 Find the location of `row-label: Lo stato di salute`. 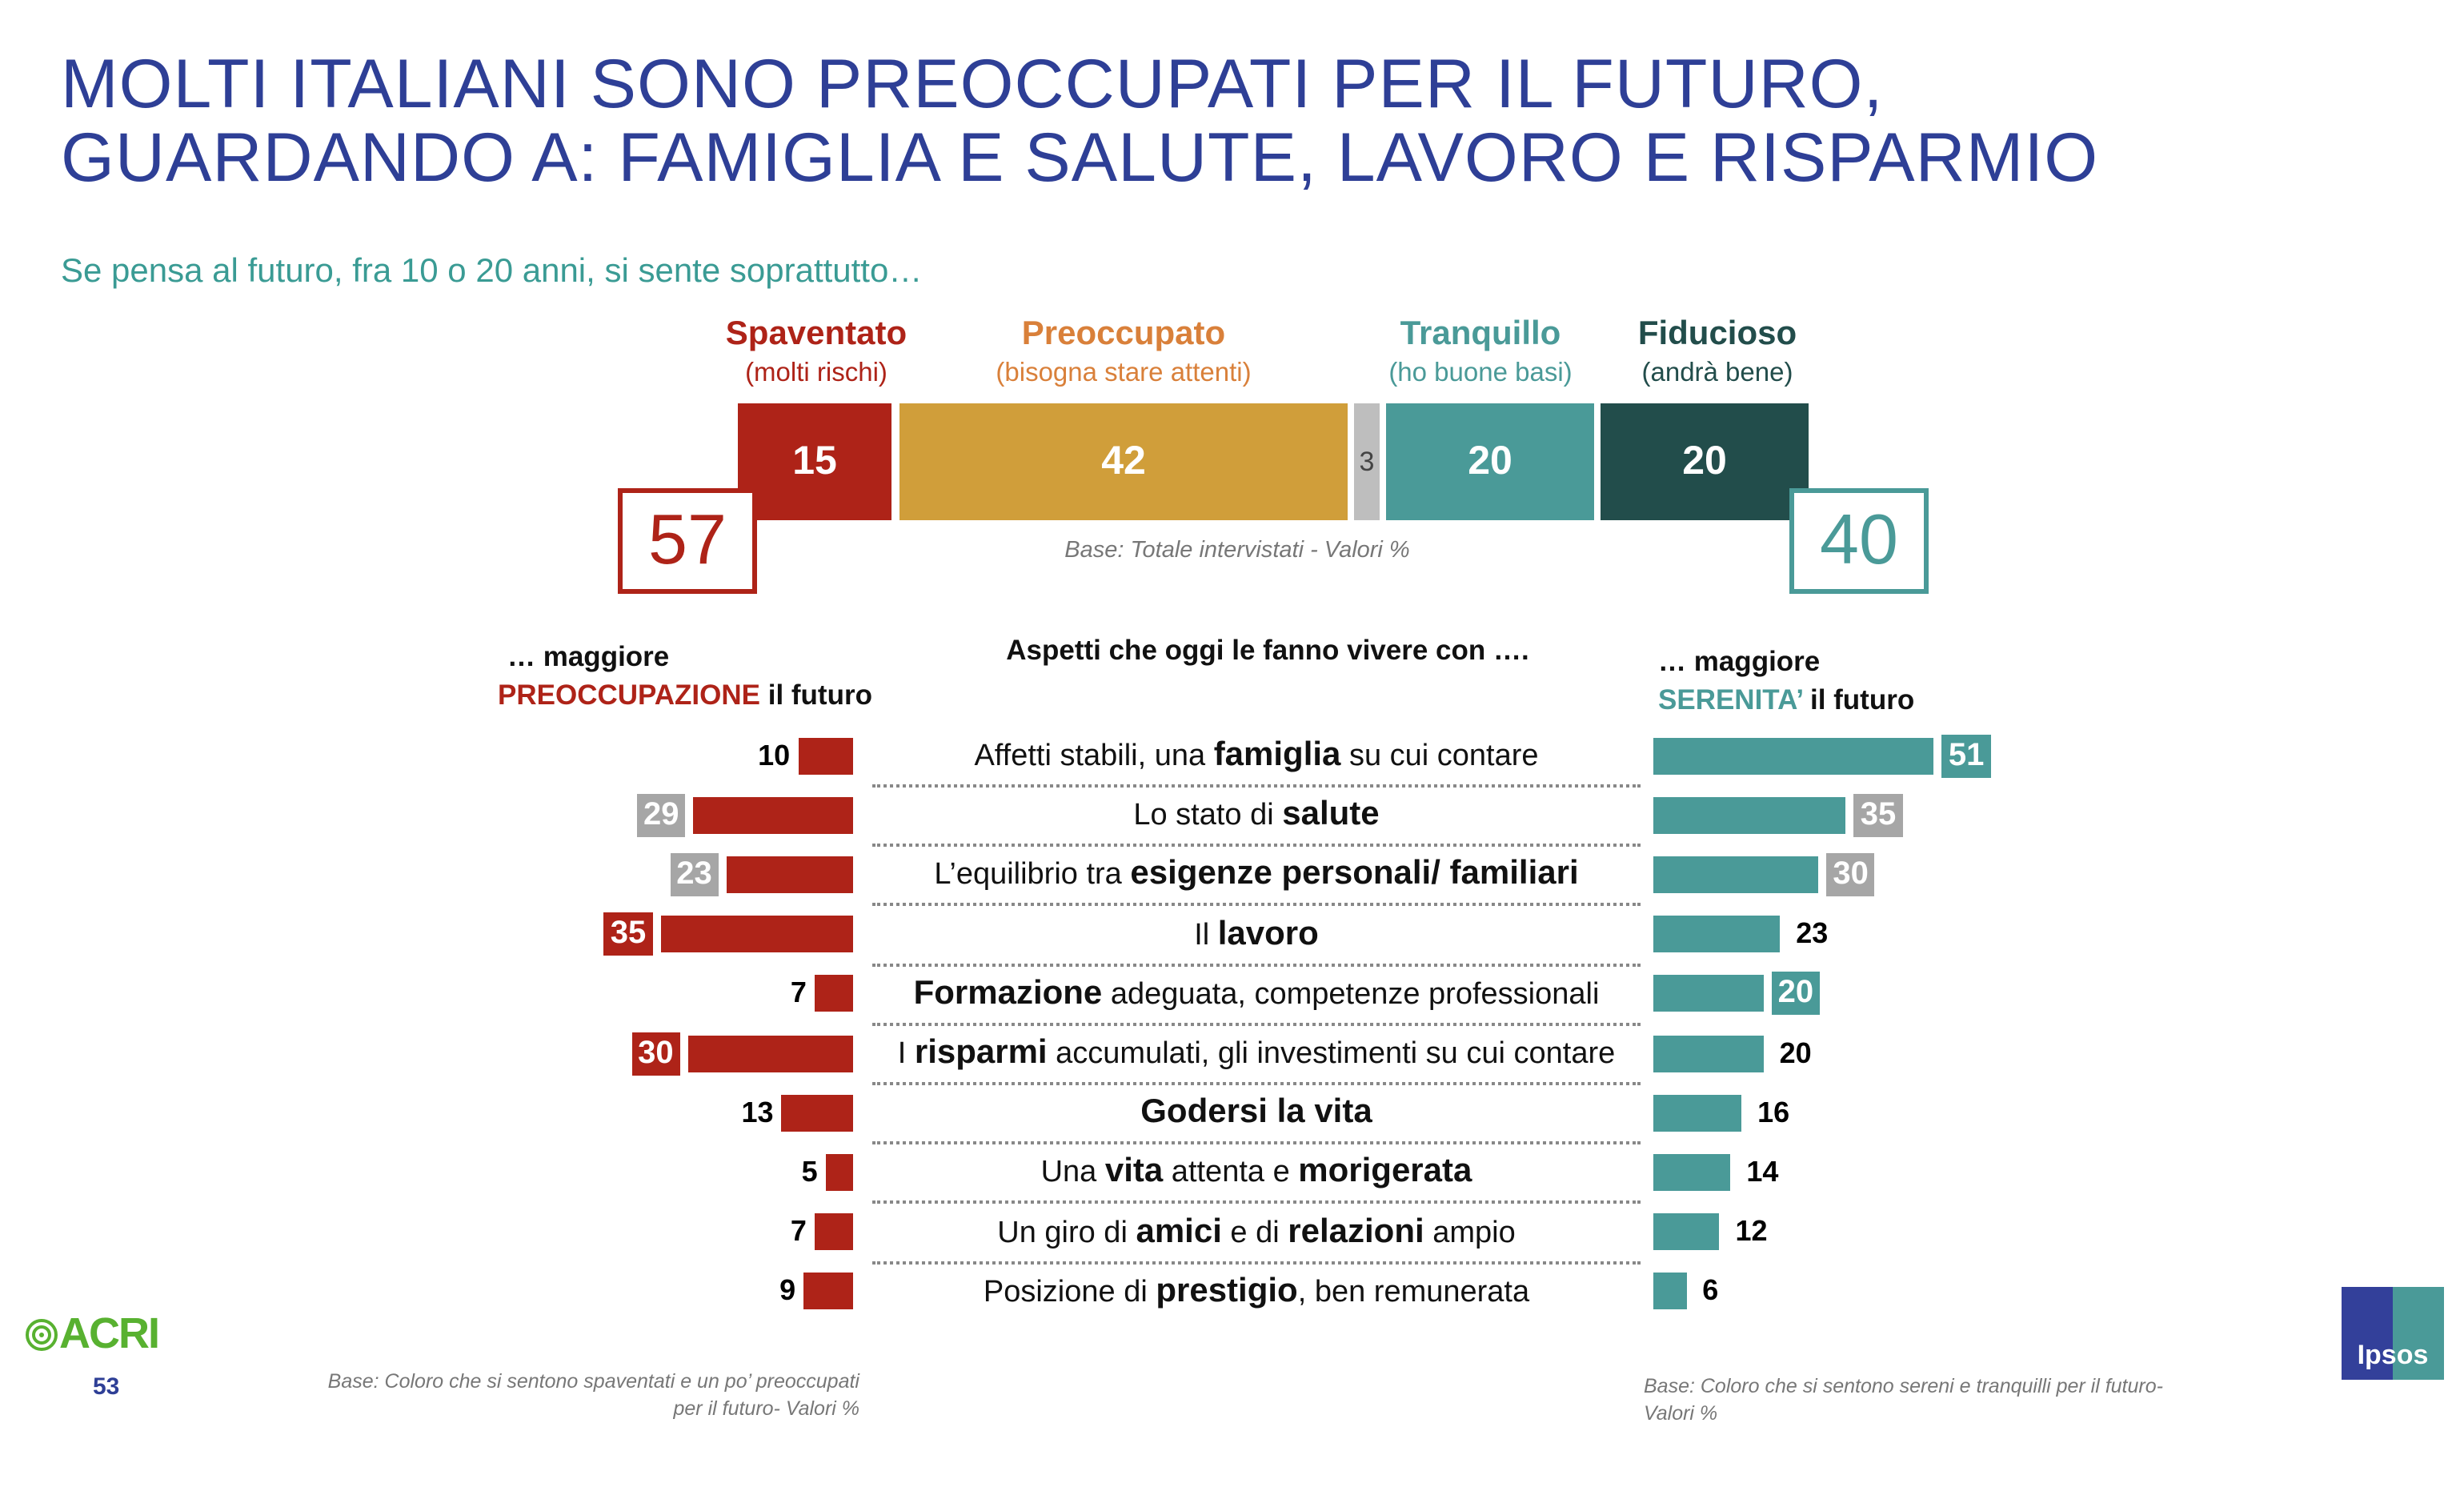

row-label: Lo stato di salute is located at coordinates (1257, 815).